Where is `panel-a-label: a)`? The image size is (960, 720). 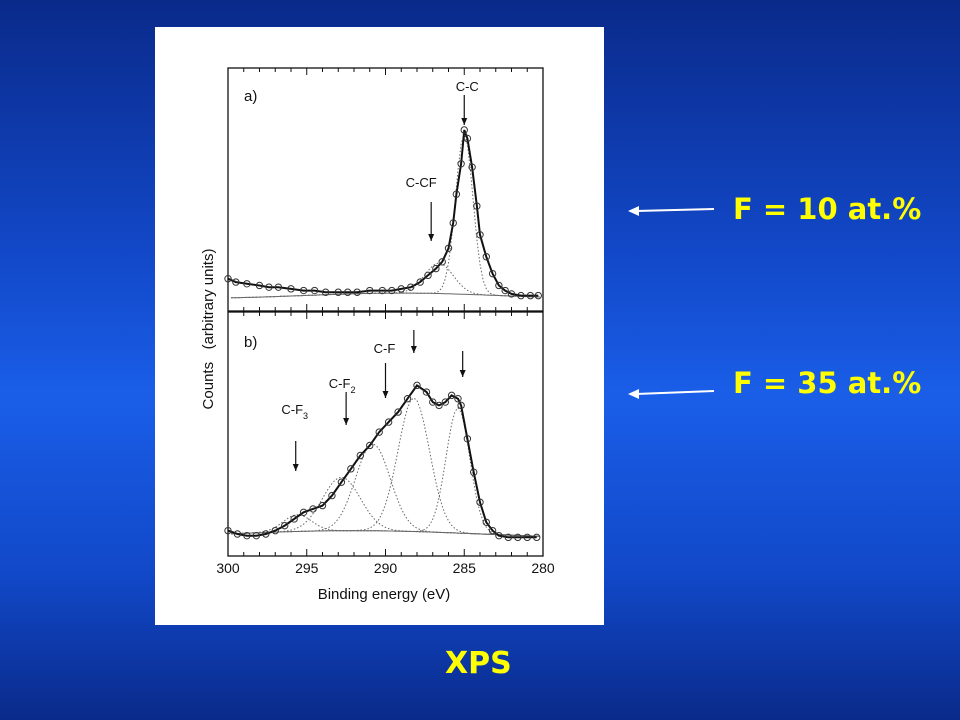
panel-a-label: a) is located at coordinates (250, 96).